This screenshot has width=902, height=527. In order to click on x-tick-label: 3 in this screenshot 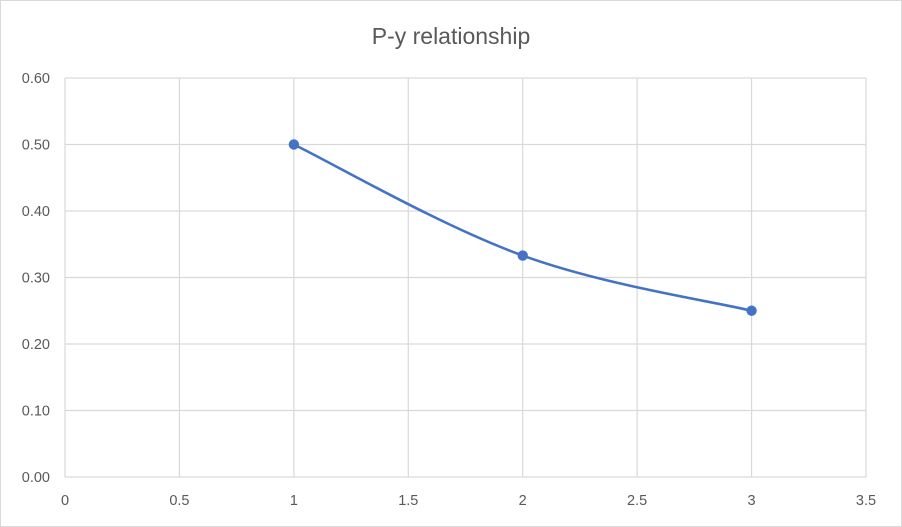, I will do `click(752, 501)`.